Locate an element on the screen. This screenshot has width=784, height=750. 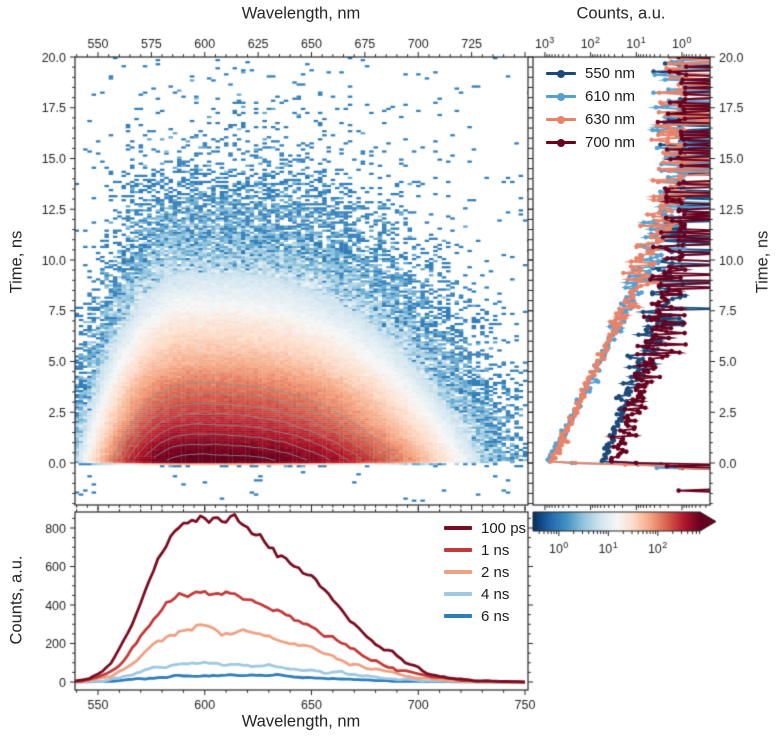
legend-item-550nm: 550 nm is located at coordinates (590, 73).